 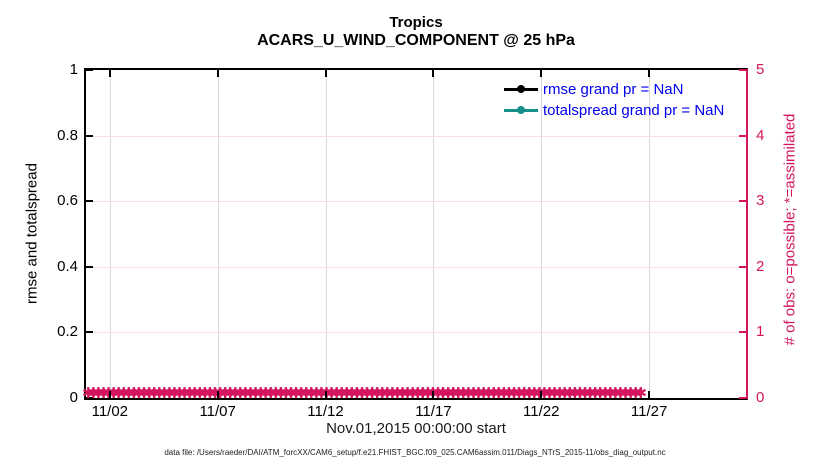 I want to click on right-tick-label: 1, so click(x=760, y=332).